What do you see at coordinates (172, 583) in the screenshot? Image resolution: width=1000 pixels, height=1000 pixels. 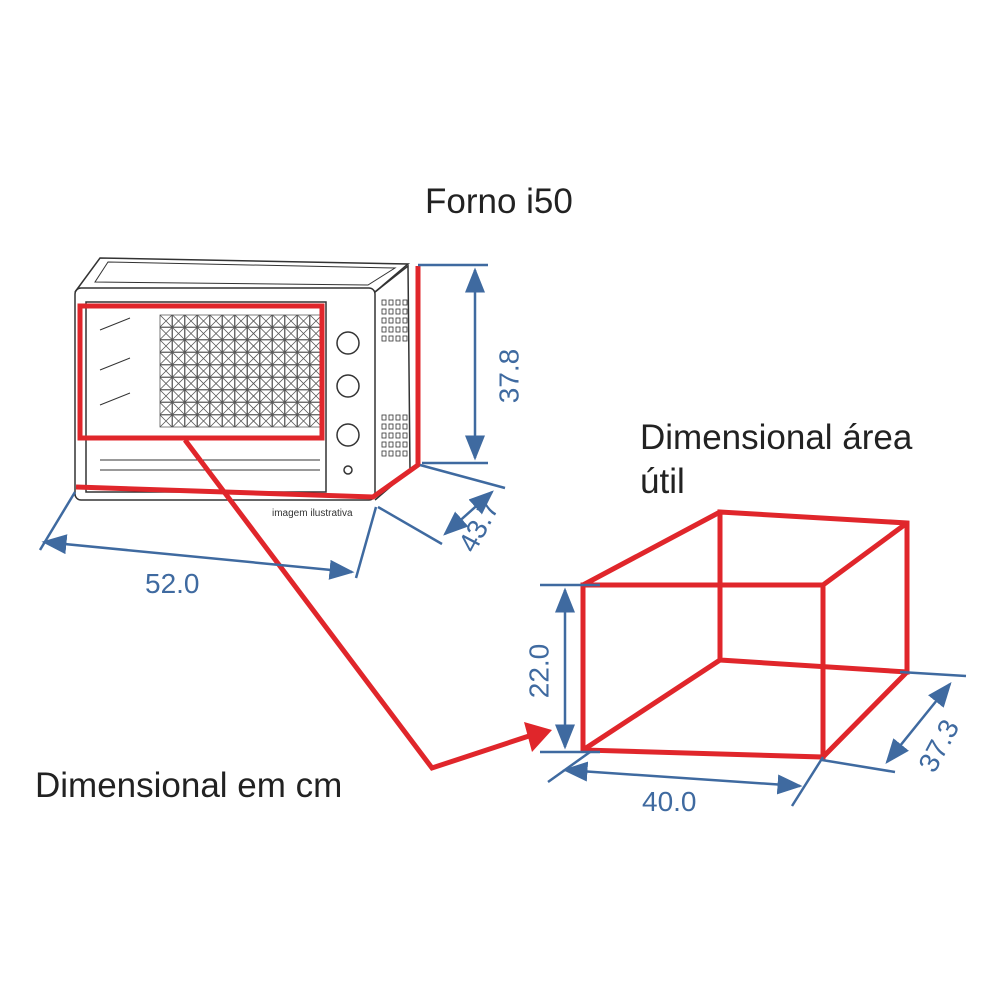 I see `oven-width-label: 52.0` at bounding box center [172, 583].